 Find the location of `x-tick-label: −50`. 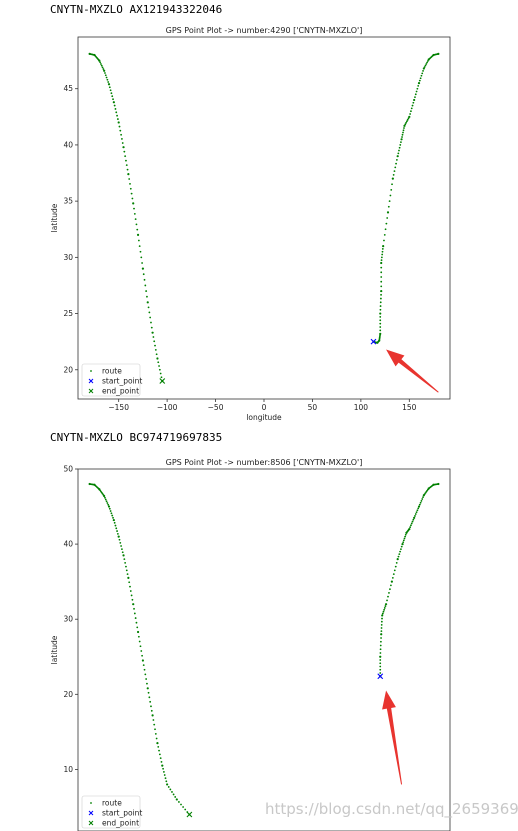

x-tick-label: −50 is located at coordinates (216, 407).